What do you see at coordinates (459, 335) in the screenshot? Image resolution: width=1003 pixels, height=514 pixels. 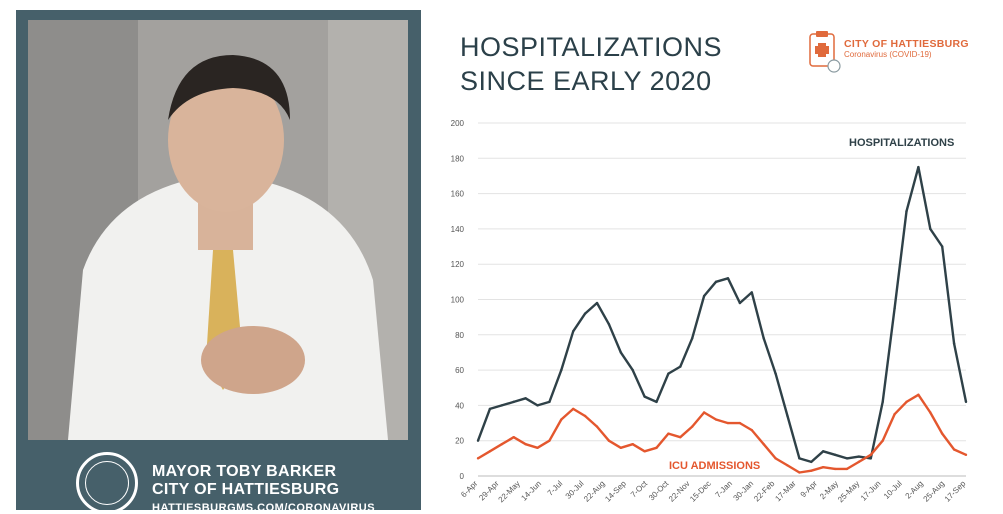 I see `y-tick-label: 80` at bounding box center [459, 335].